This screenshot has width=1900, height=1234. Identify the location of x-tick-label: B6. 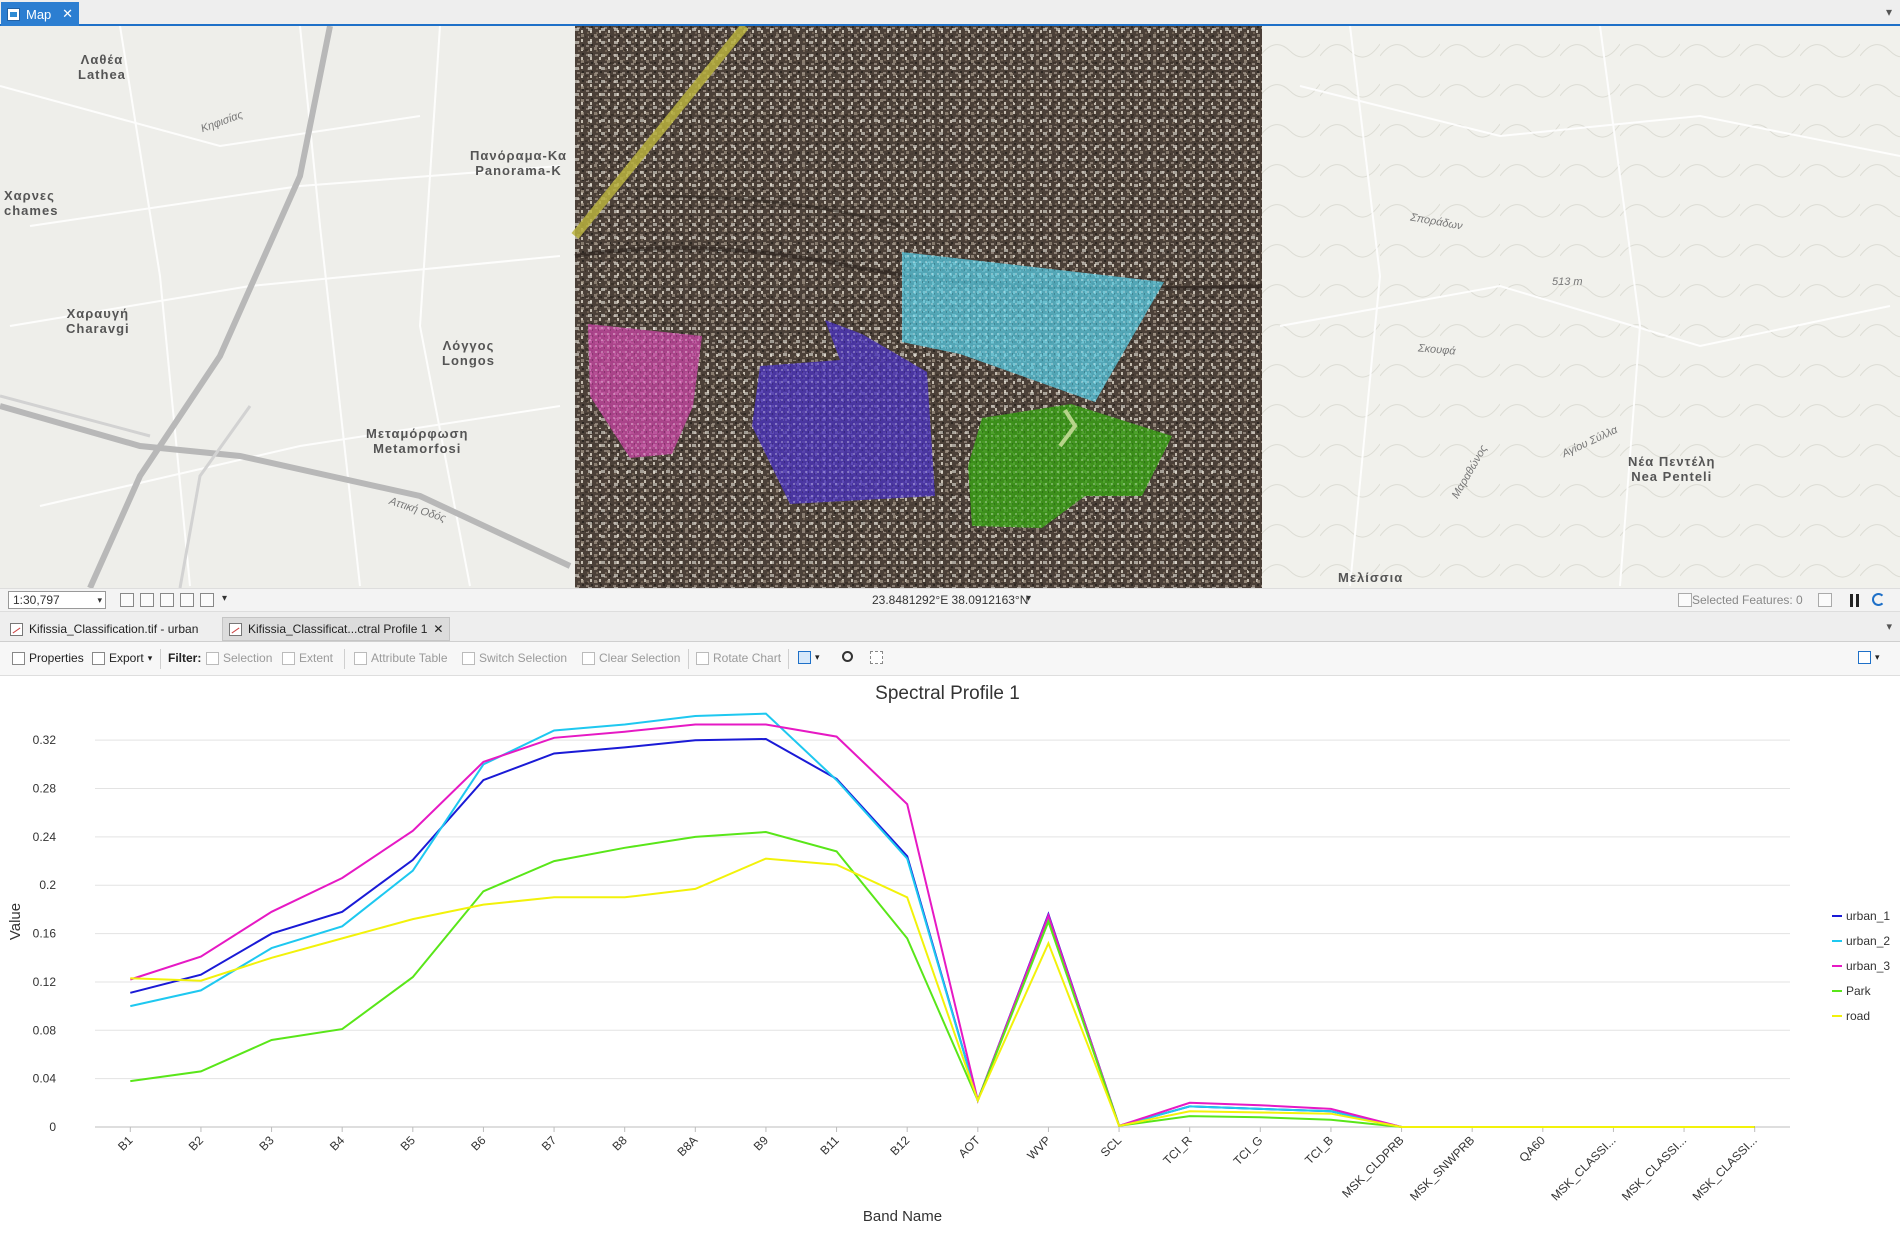
(478, 1143).